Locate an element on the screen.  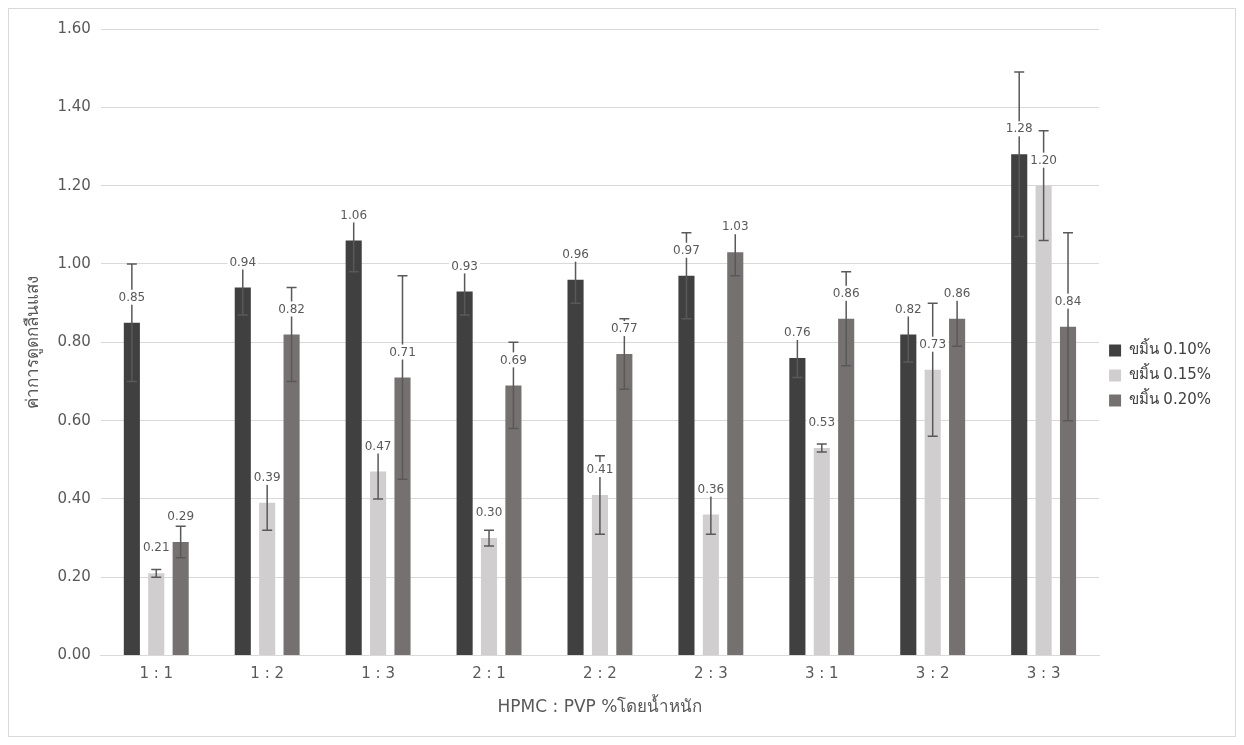
data-label: 0.76 is located at coordinates (797, 332).